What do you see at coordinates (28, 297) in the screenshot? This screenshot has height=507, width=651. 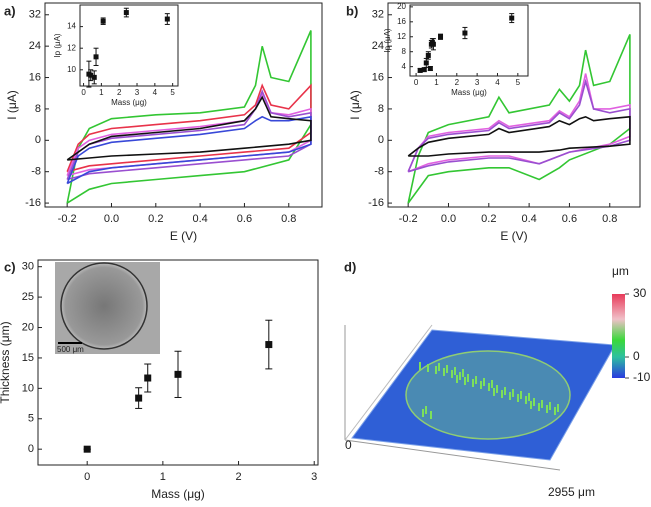 I see `y-tick-label: 25` at bounding box center [28, 297].